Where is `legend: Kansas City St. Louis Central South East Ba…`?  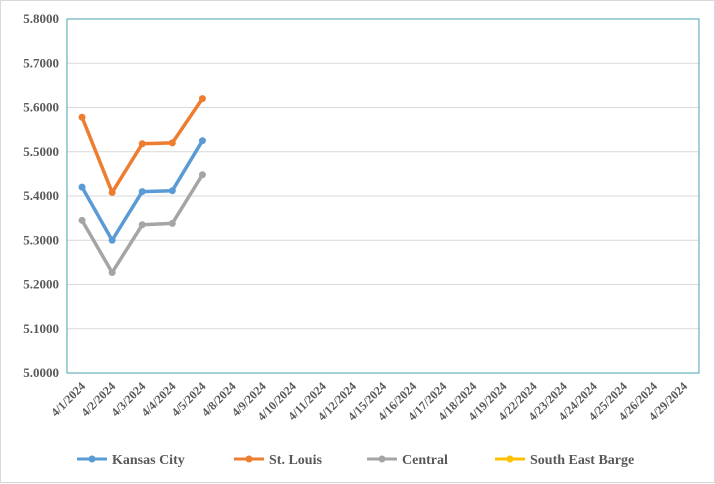 legend: Kansas City St. Louis Central South East Ba… is located at coordinates (355, 460).